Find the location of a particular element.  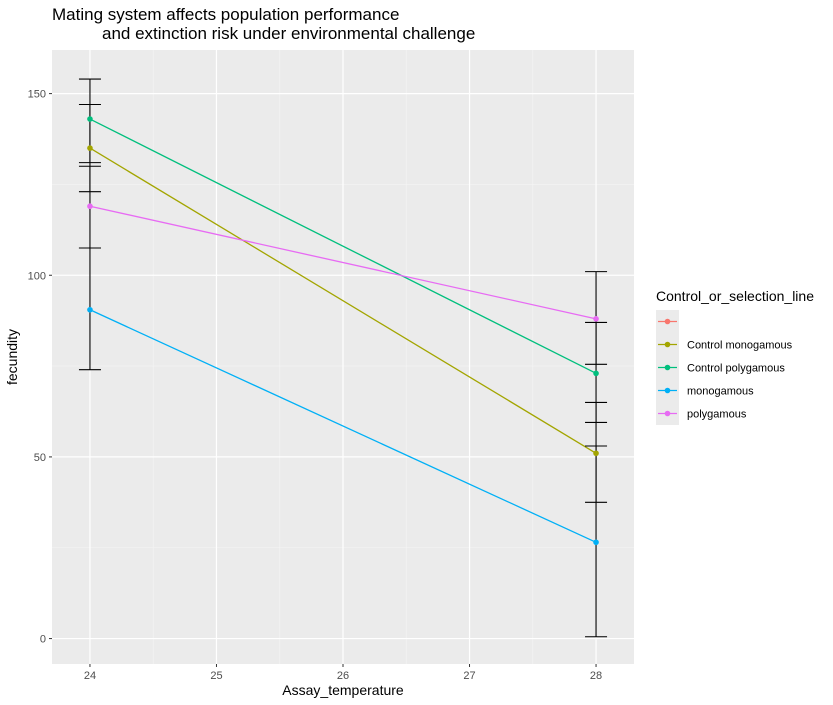

x-tick-label: 25 is located at coordinates (216, 676).